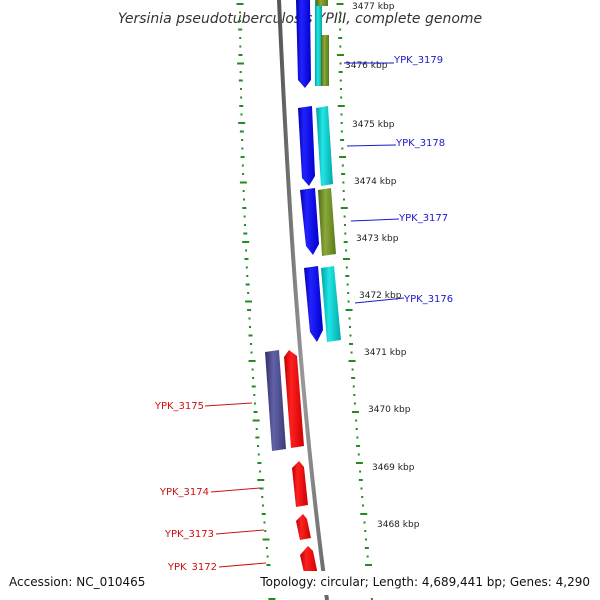 This screenshot has height=600, width=600. What do you see at coordinates (377, 239) in the screenshot?
I see `scale-label: 3473 kbp` at bounding box center [377, 239].